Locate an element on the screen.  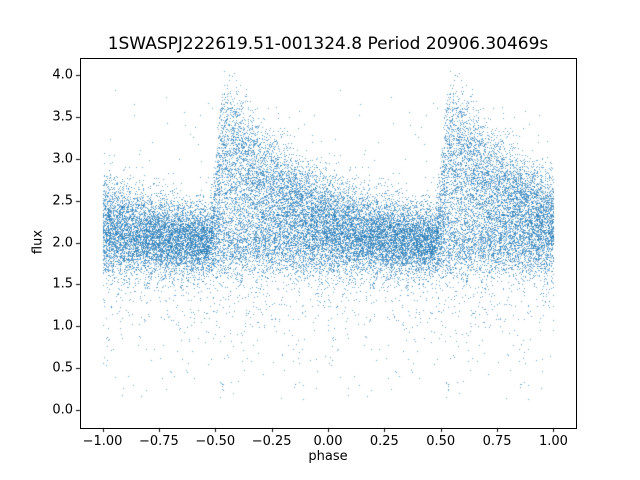
x-tick-label: 0.50 is located at coordinates (441, 441).